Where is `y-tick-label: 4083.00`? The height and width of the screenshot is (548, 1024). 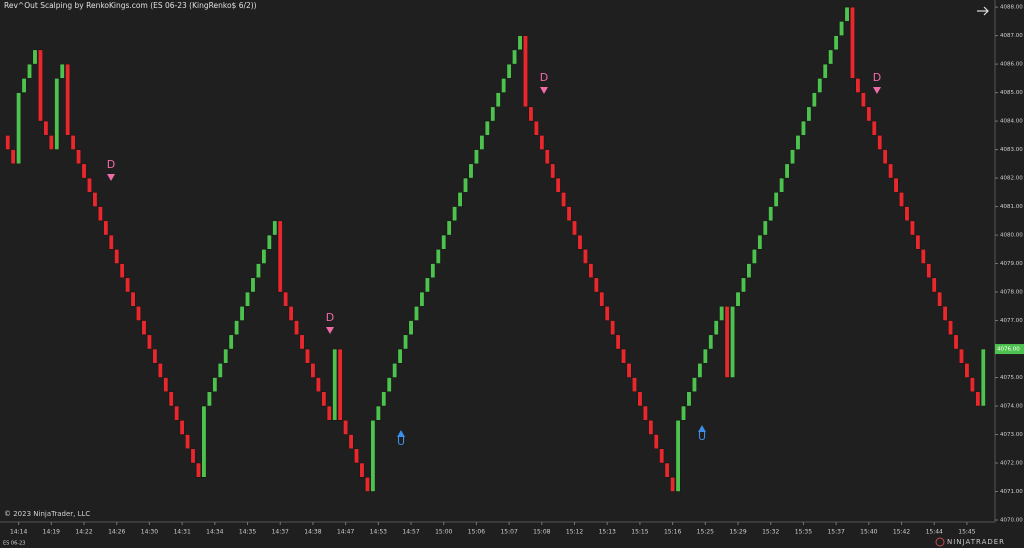 y-tick-label: 4083.00 is located at coordinates (1011, 150).